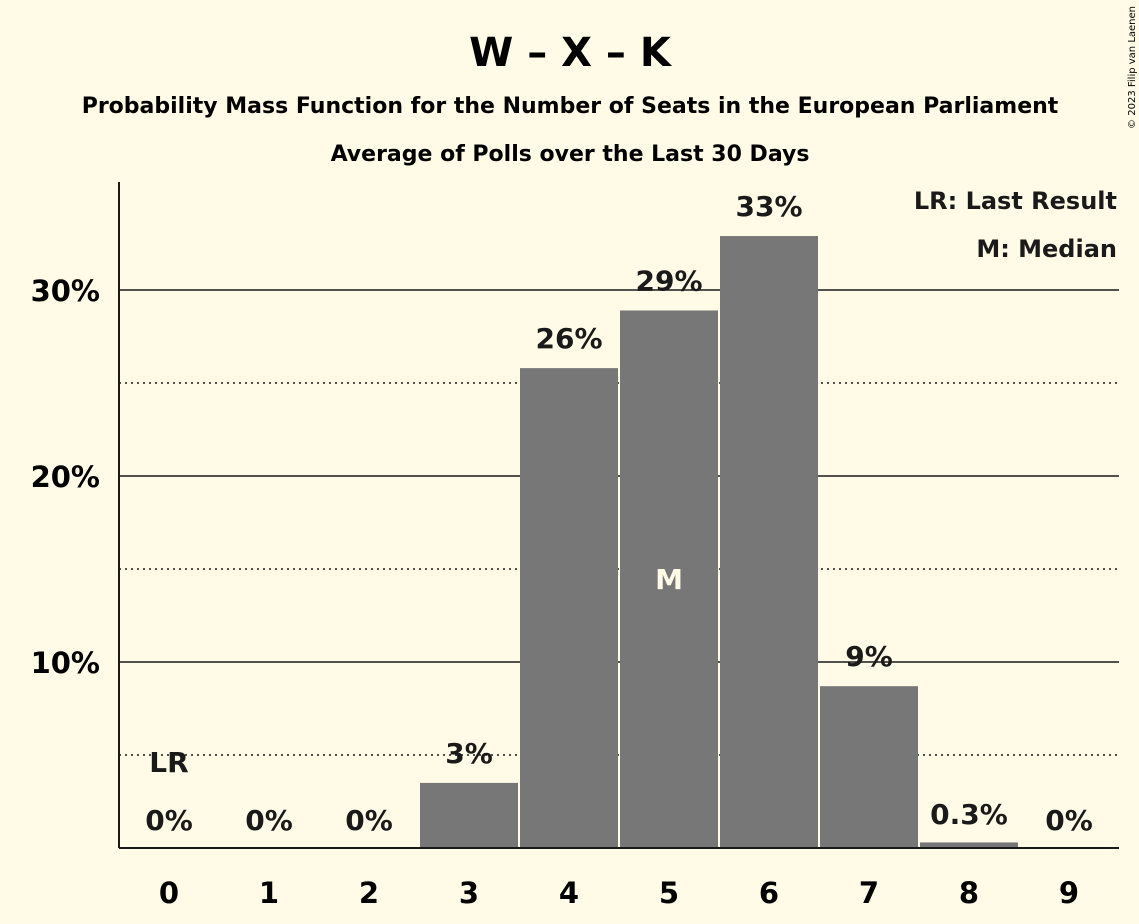 The height and width of the screenshot is (924, 1139). What do you see at coordinates (1069, 893) in the screenshot?
I see `x-tick-label: 9` at bounding box center [1069, 893].